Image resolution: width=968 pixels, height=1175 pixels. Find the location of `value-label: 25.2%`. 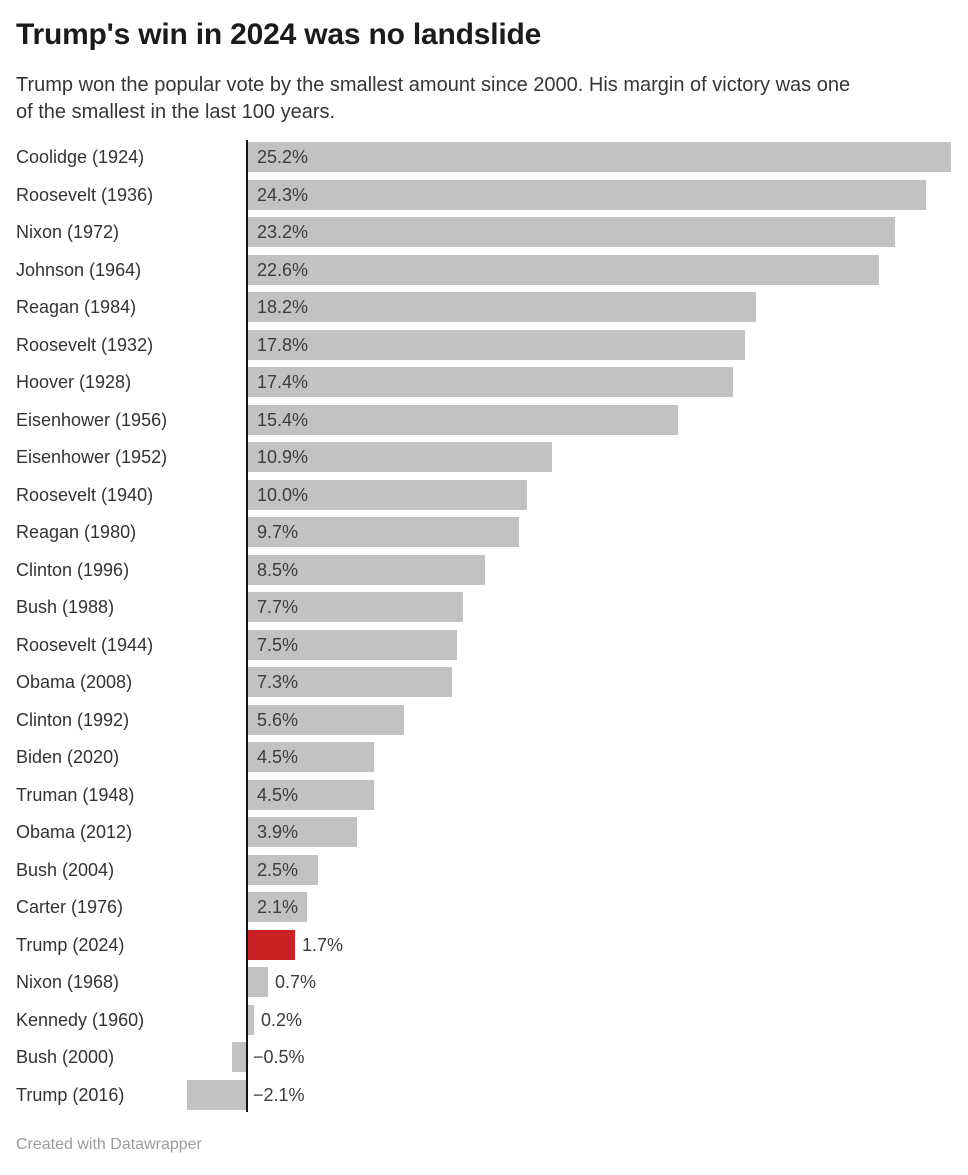

value-label: 25.2% is located at coordinates (283, 157).